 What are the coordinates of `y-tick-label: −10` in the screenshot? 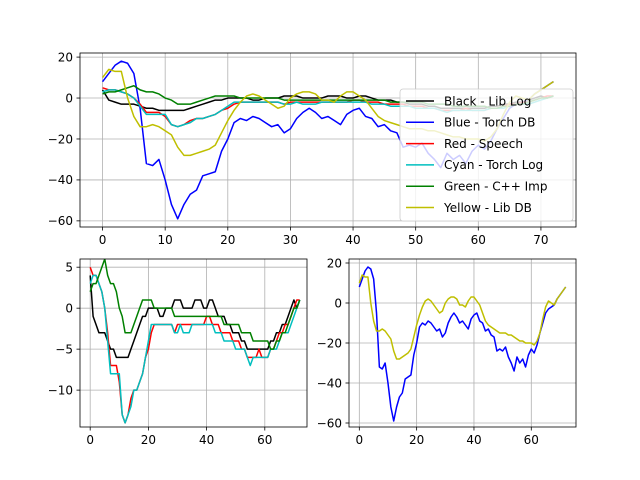 It's located at (60, 390).